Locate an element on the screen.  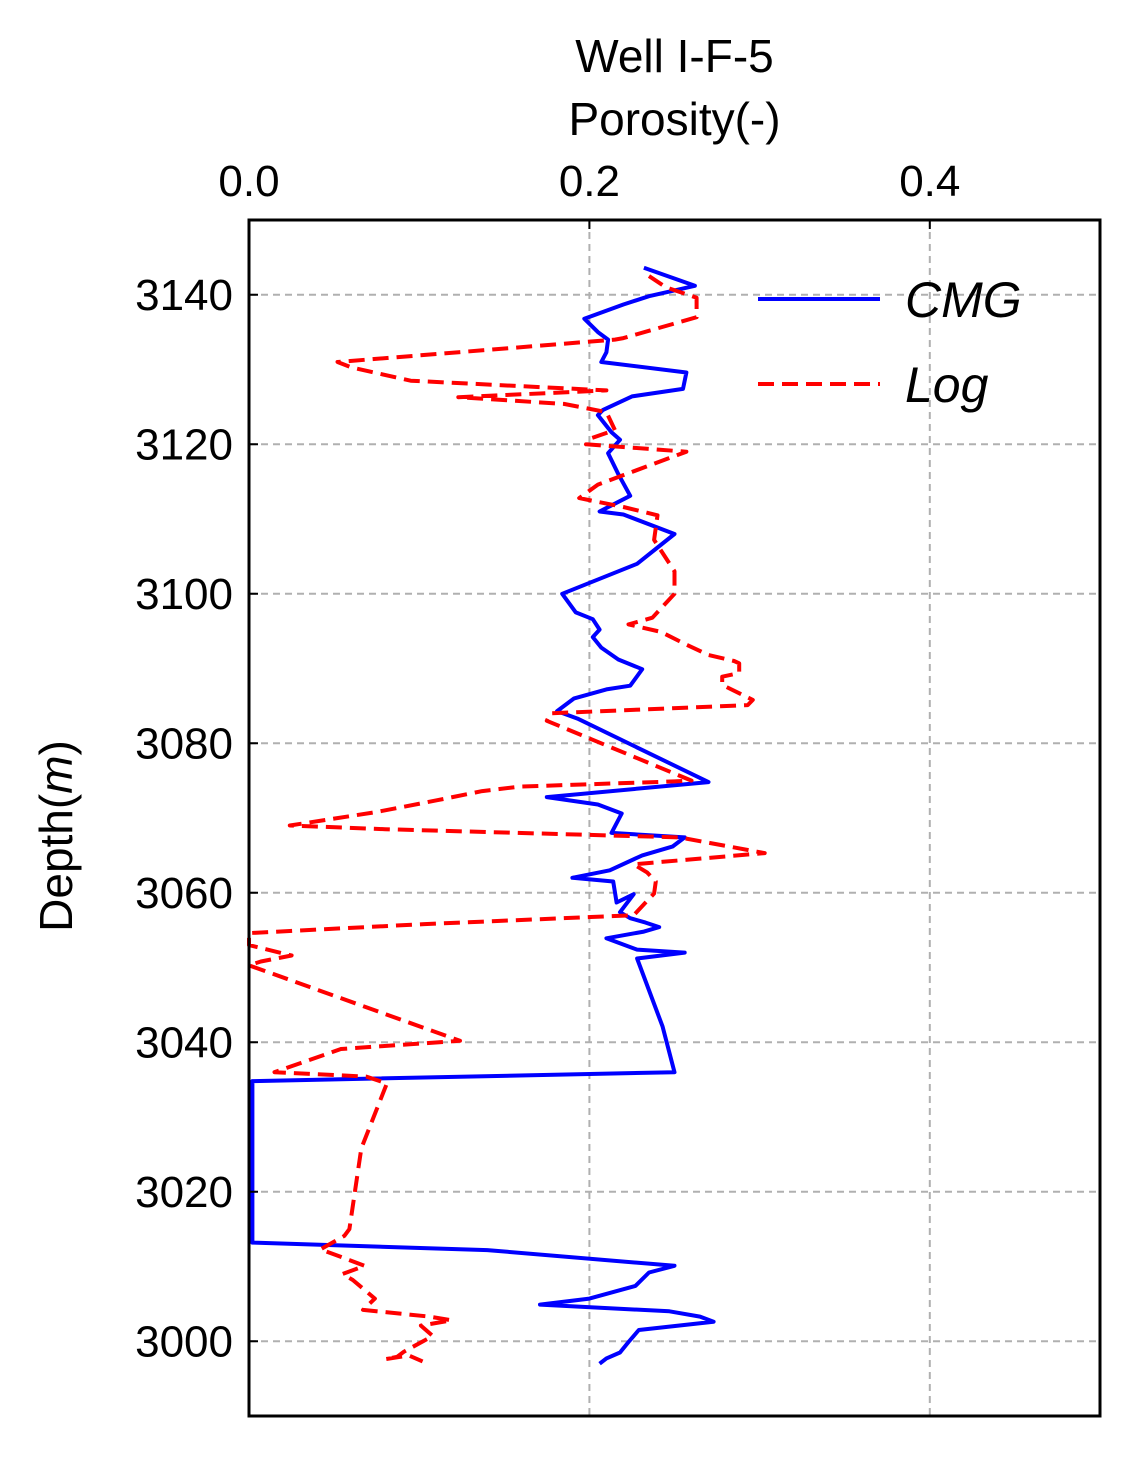
y-tick-label: 3100 is located at coordinates (184, 594).